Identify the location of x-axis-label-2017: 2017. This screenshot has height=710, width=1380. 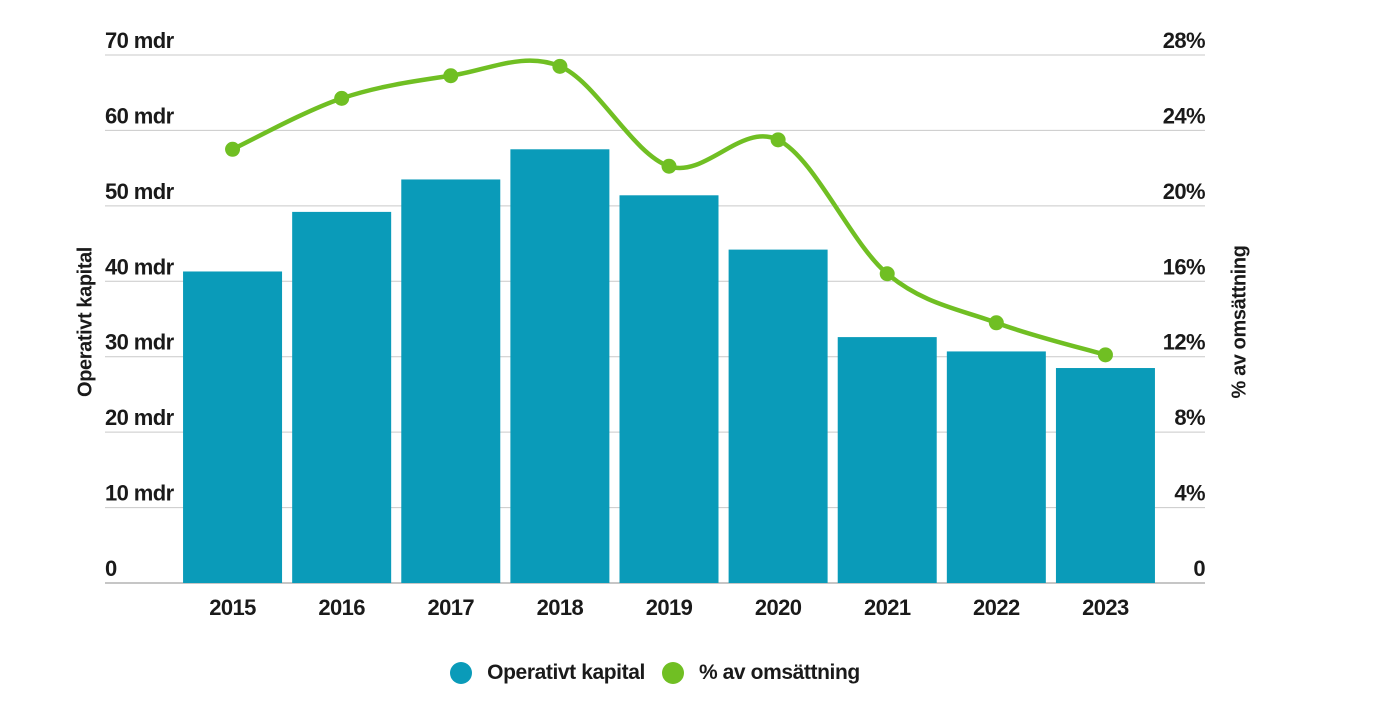
(451, 607).